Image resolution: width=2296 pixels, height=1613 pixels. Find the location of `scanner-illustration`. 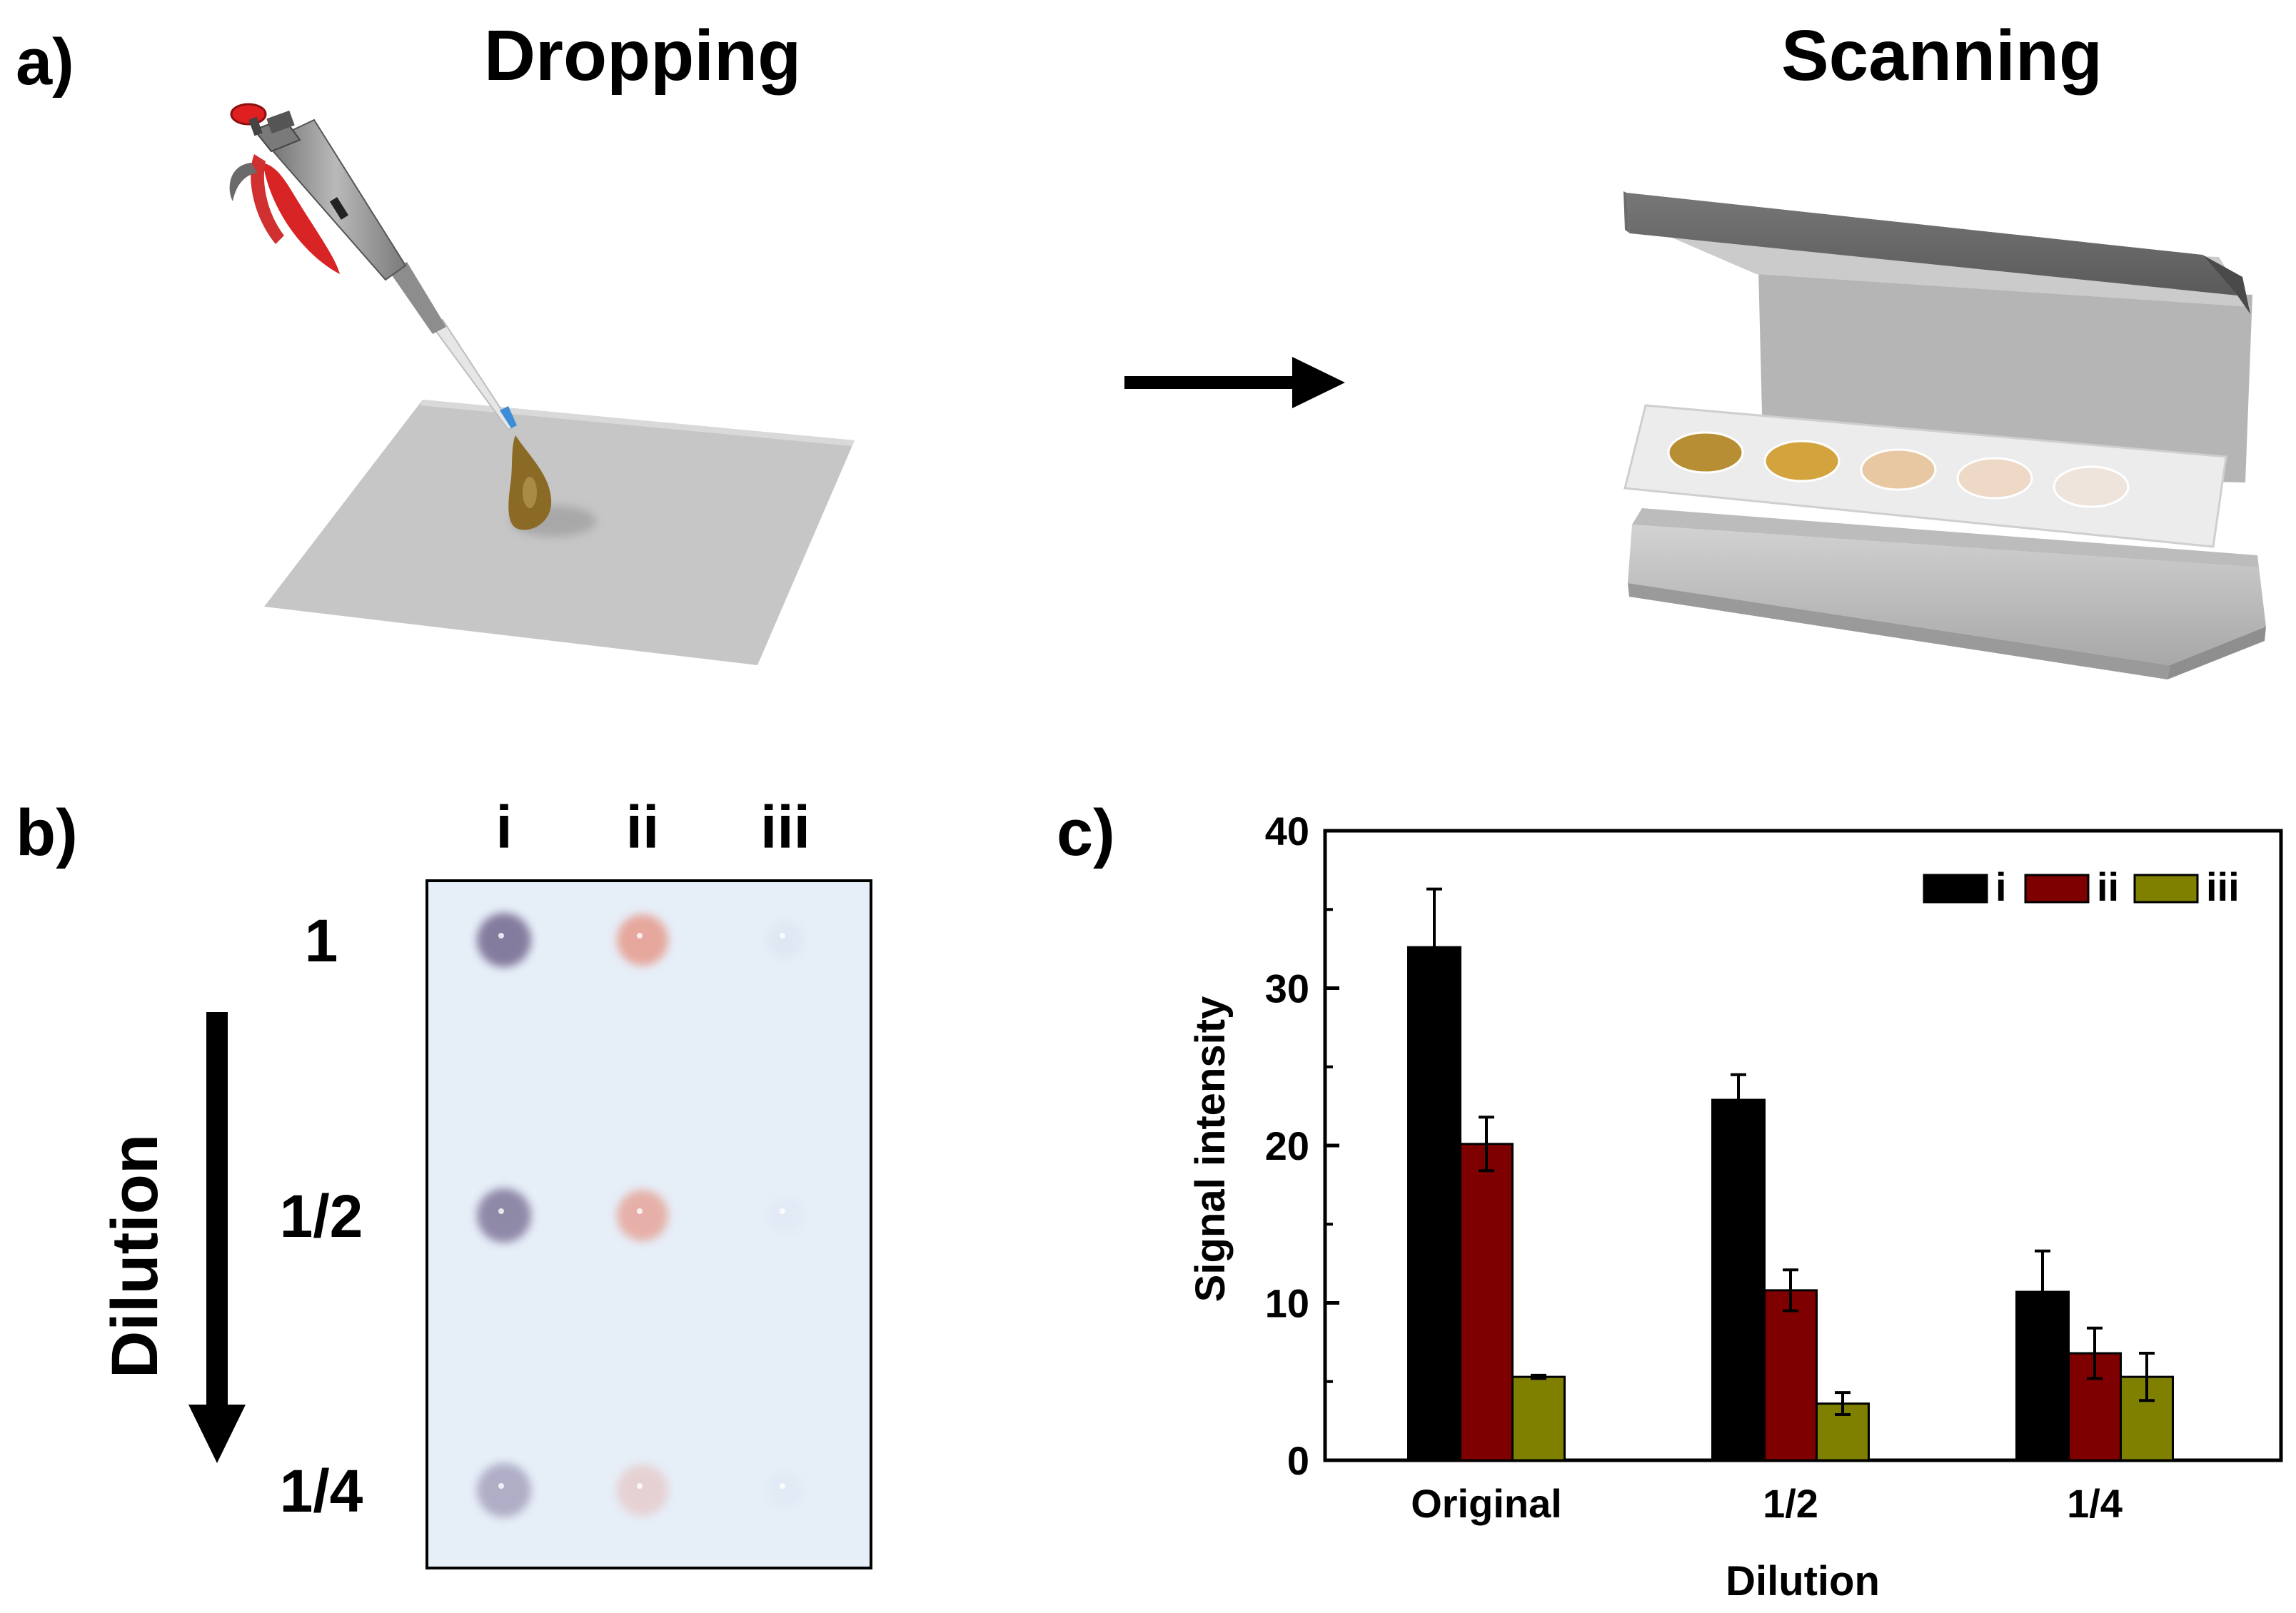

scanner-illustration is located at coordinates (1945, 435).